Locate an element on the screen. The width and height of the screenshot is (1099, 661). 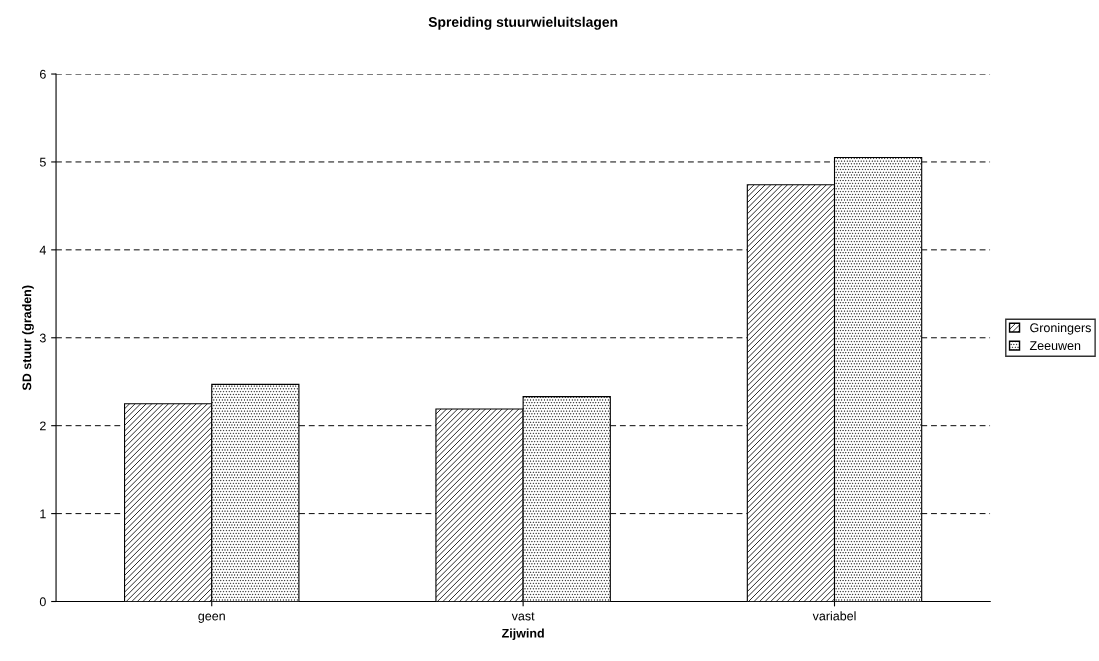
y-tick-label: 2 is located at coordinates (43, 426).